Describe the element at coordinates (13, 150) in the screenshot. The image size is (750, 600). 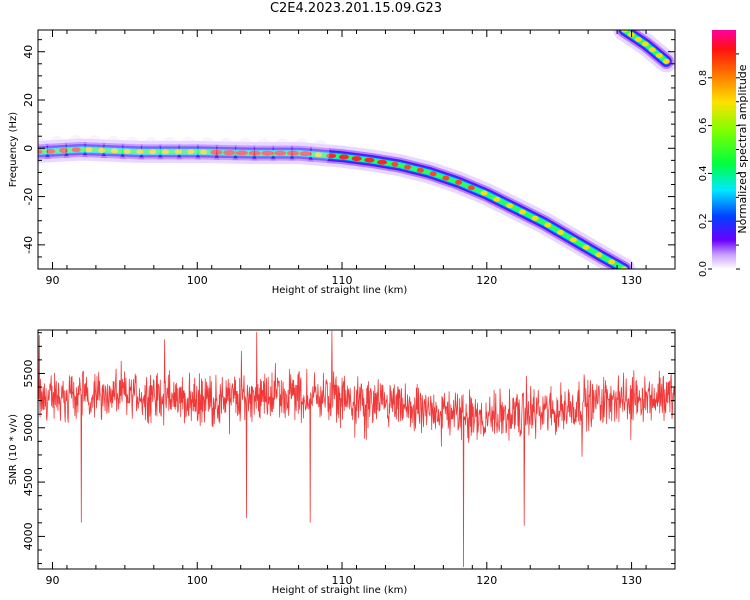
I see `y-axis-label: Frequency (Hz)` at that location.